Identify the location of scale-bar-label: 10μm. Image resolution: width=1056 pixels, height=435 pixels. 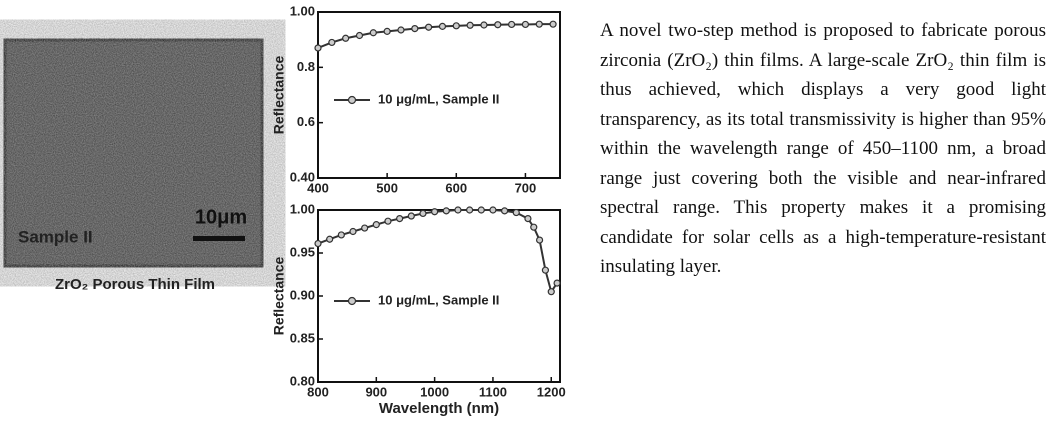
(221, 217).